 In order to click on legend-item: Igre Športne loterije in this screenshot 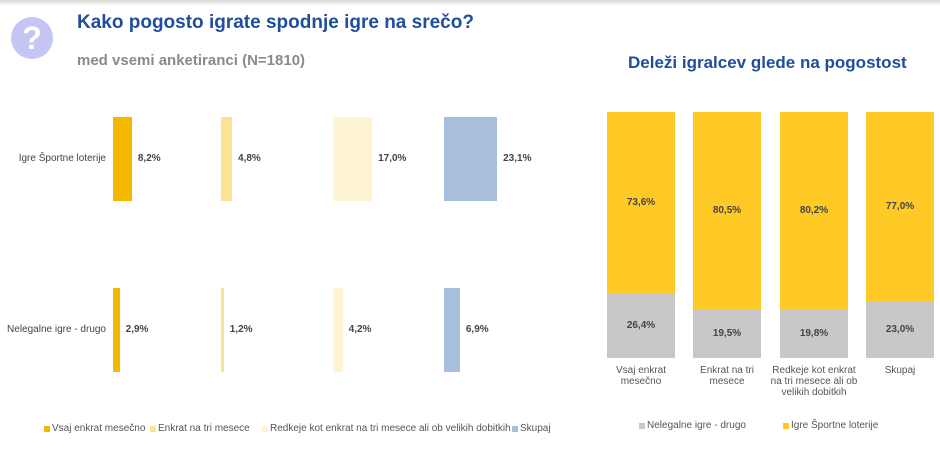, I will do `click(830, 425)`.